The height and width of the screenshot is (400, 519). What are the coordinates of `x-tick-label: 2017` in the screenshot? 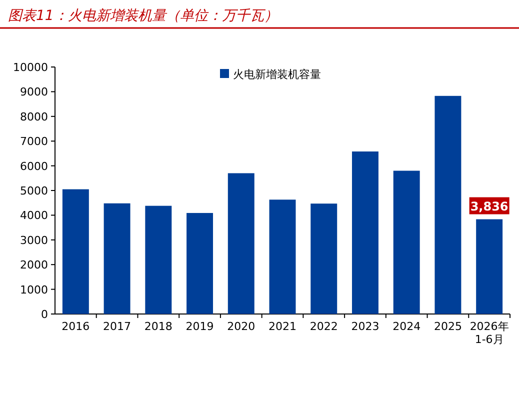 It's located at (117, 326).